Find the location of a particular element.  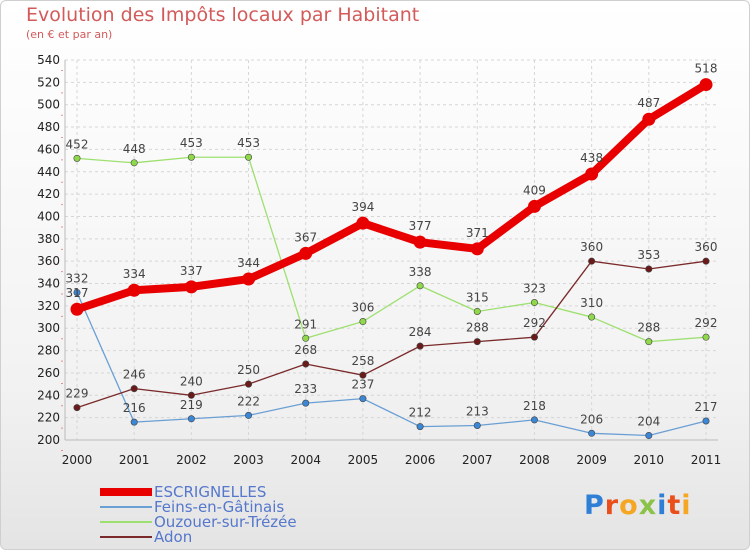

data-label: 212 is located at coordinates (420, 413).